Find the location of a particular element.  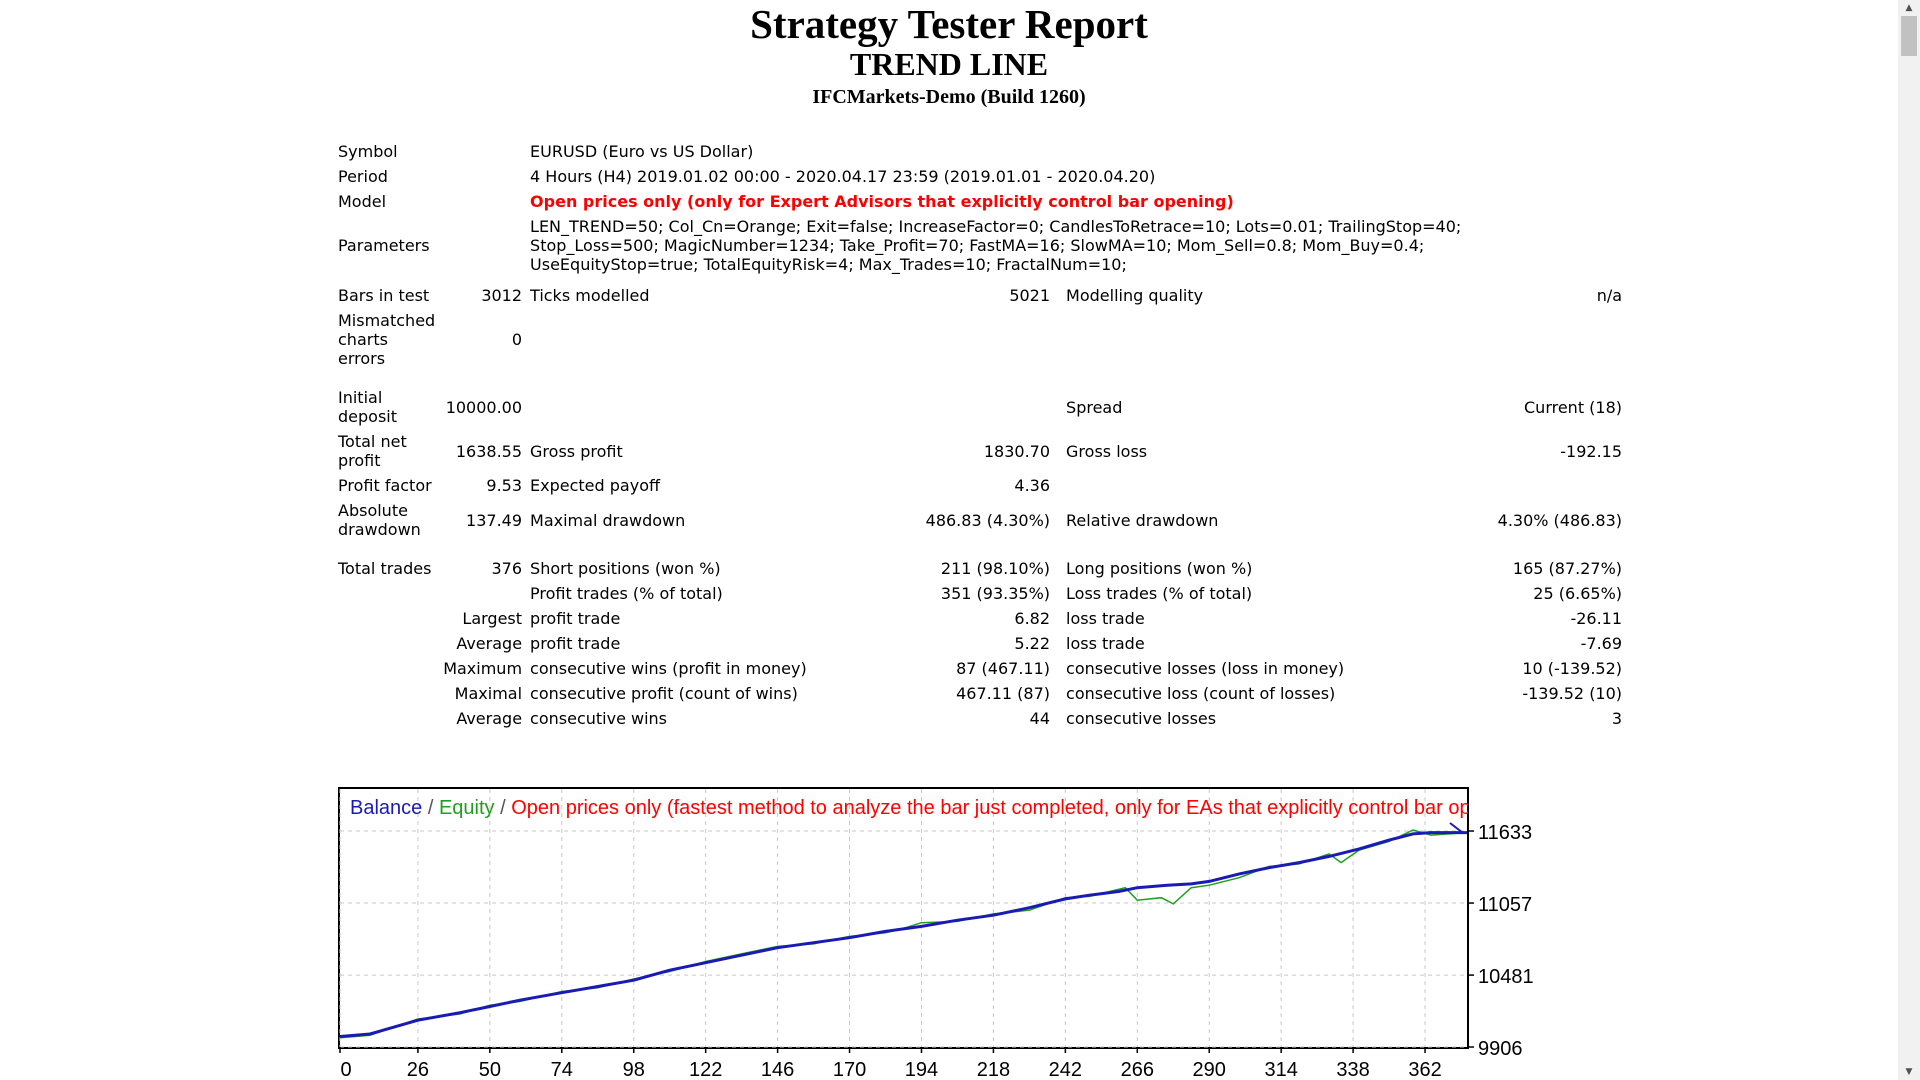

loss-trades-value: 25 (6.65%) is located at coordinates (1578, 593).